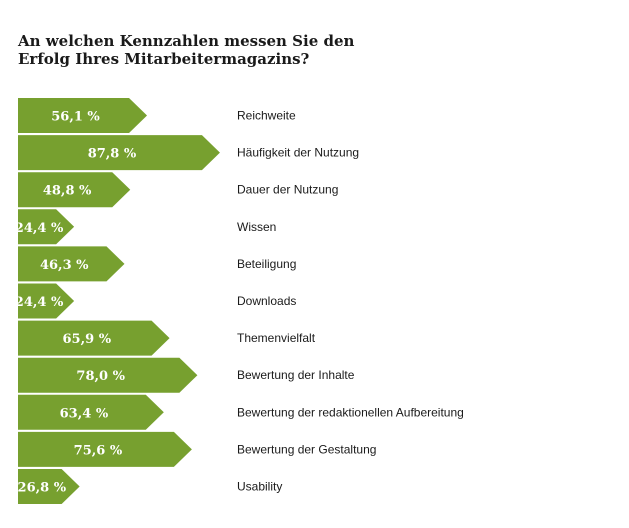 The height and width of the screenshot is (528, 629). What do you see at coordinates (67, 191) in the screenshot?
I see `bar-value-label: 48,8 %` at bounding box center [67, 191].